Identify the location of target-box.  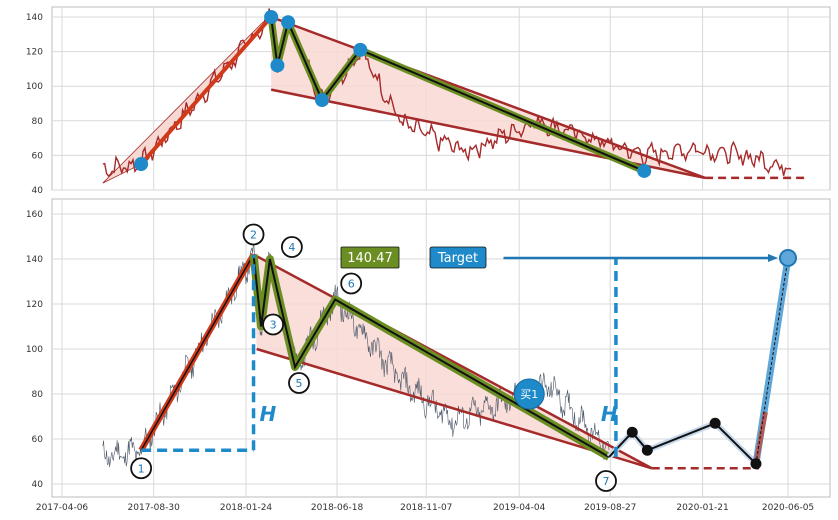
(458, 257).